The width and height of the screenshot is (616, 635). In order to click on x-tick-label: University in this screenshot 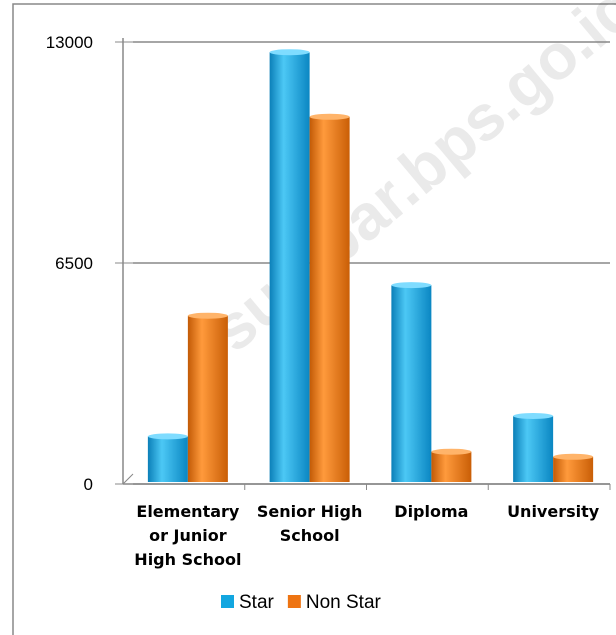, I will do `click(553, 511)`.